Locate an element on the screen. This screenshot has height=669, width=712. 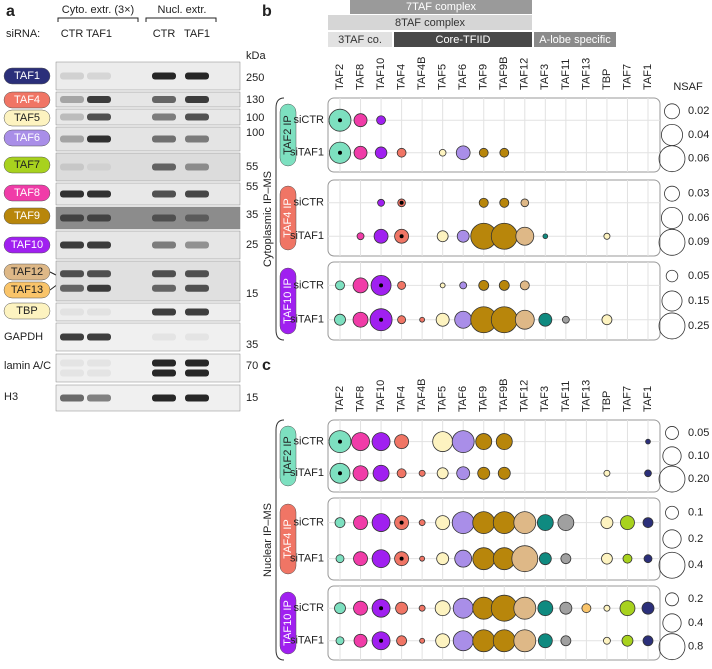
ip-label: TAF10 IP is located at coordinates (288, 301).